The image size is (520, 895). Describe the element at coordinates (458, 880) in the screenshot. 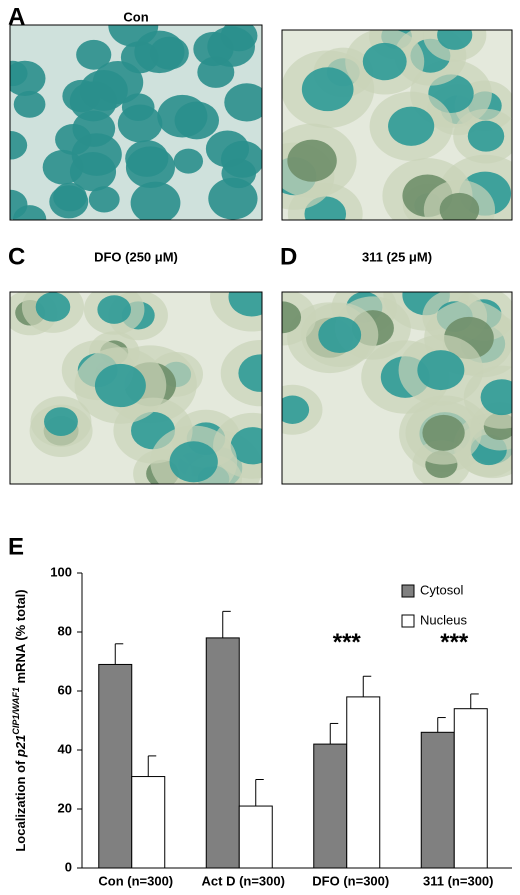

I see `x-tick-label: 311 (n=300)` at that location.